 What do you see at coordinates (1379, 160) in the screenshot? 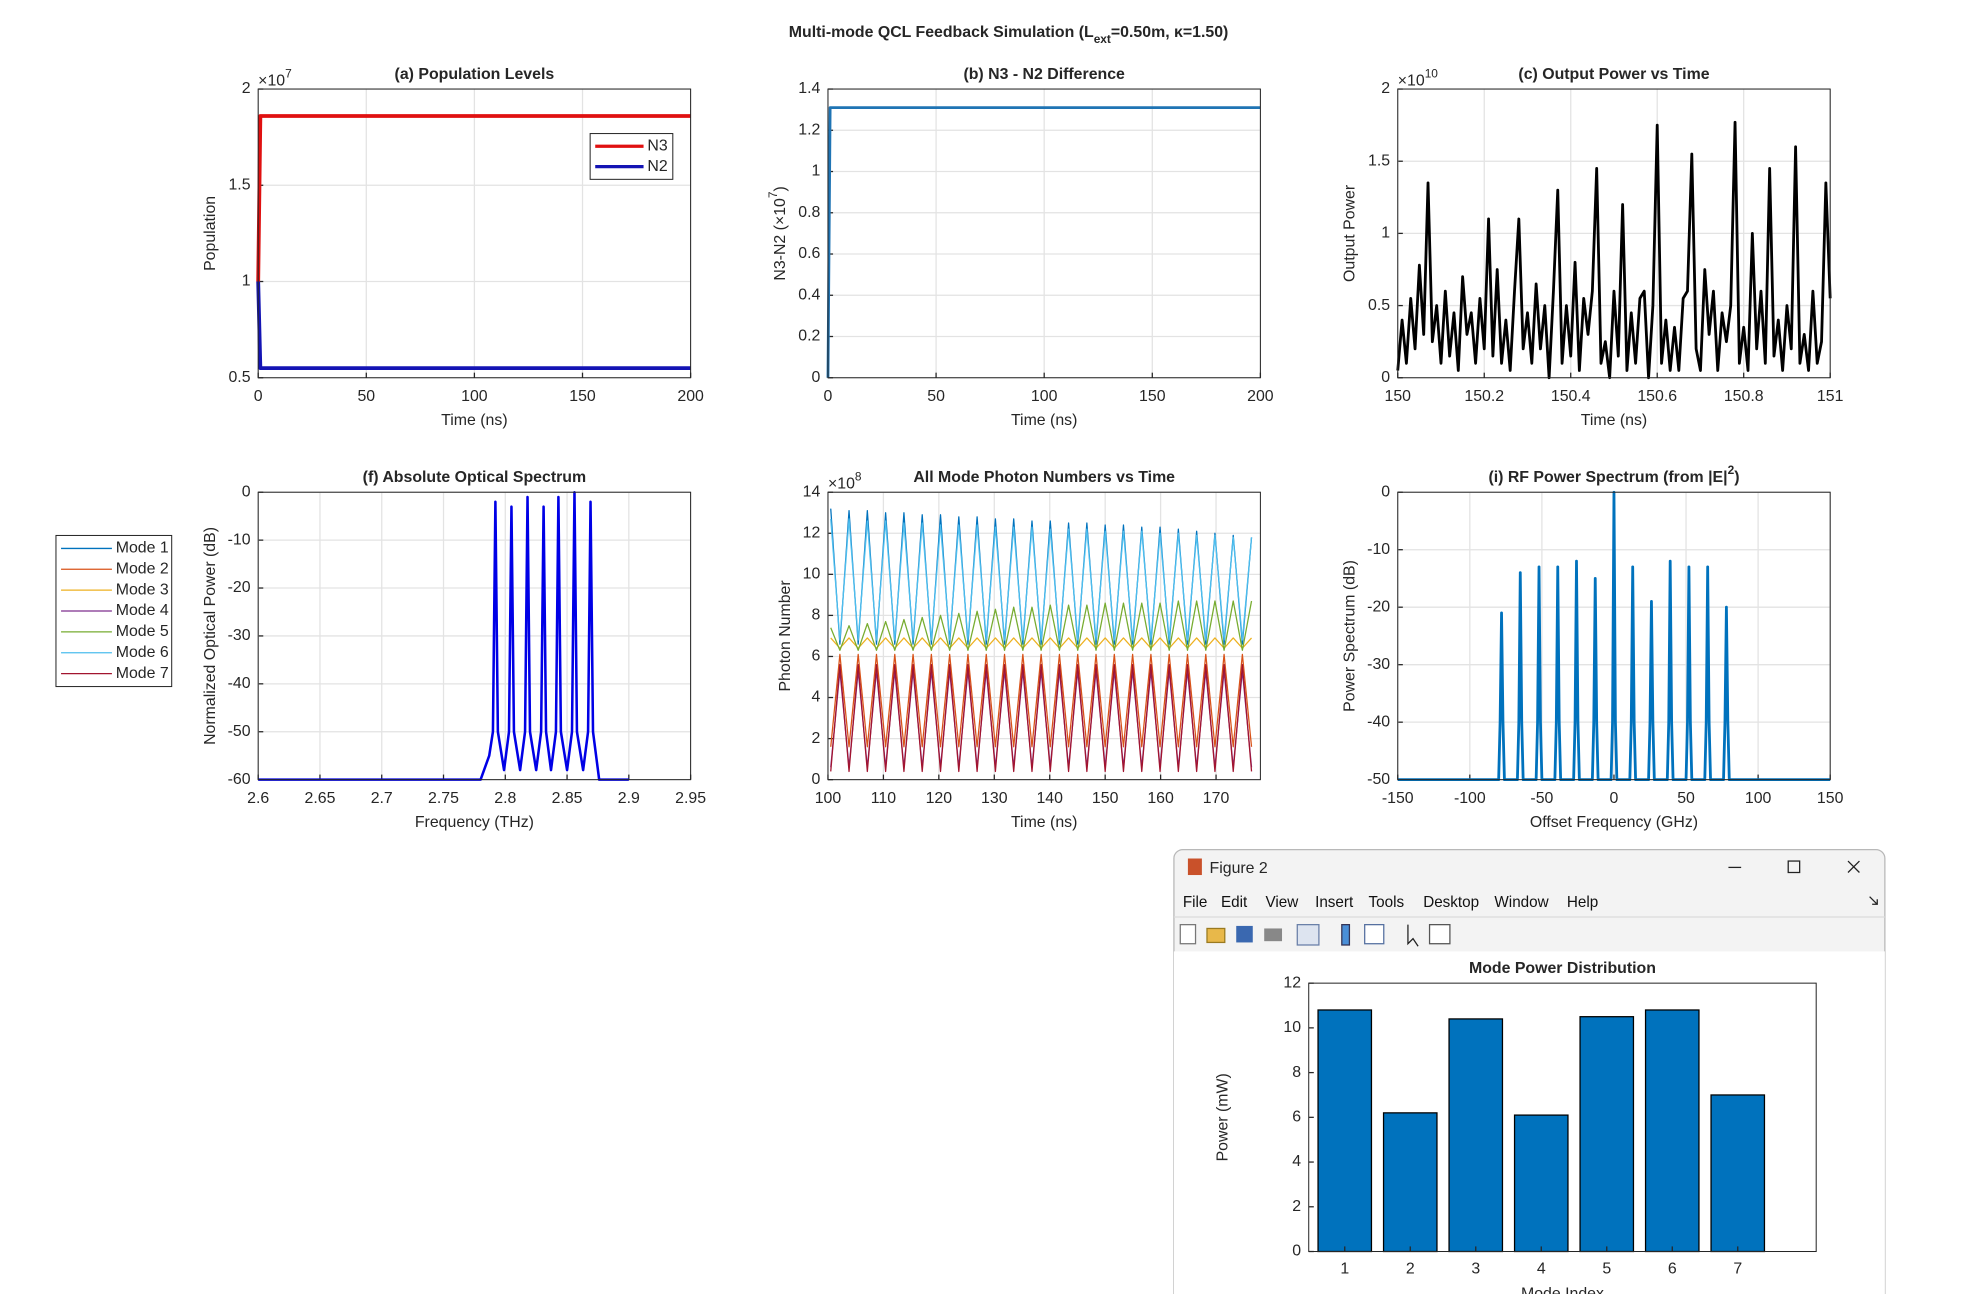
I see `y-tick-label: 1.5` at bounding box center [1379, 160].